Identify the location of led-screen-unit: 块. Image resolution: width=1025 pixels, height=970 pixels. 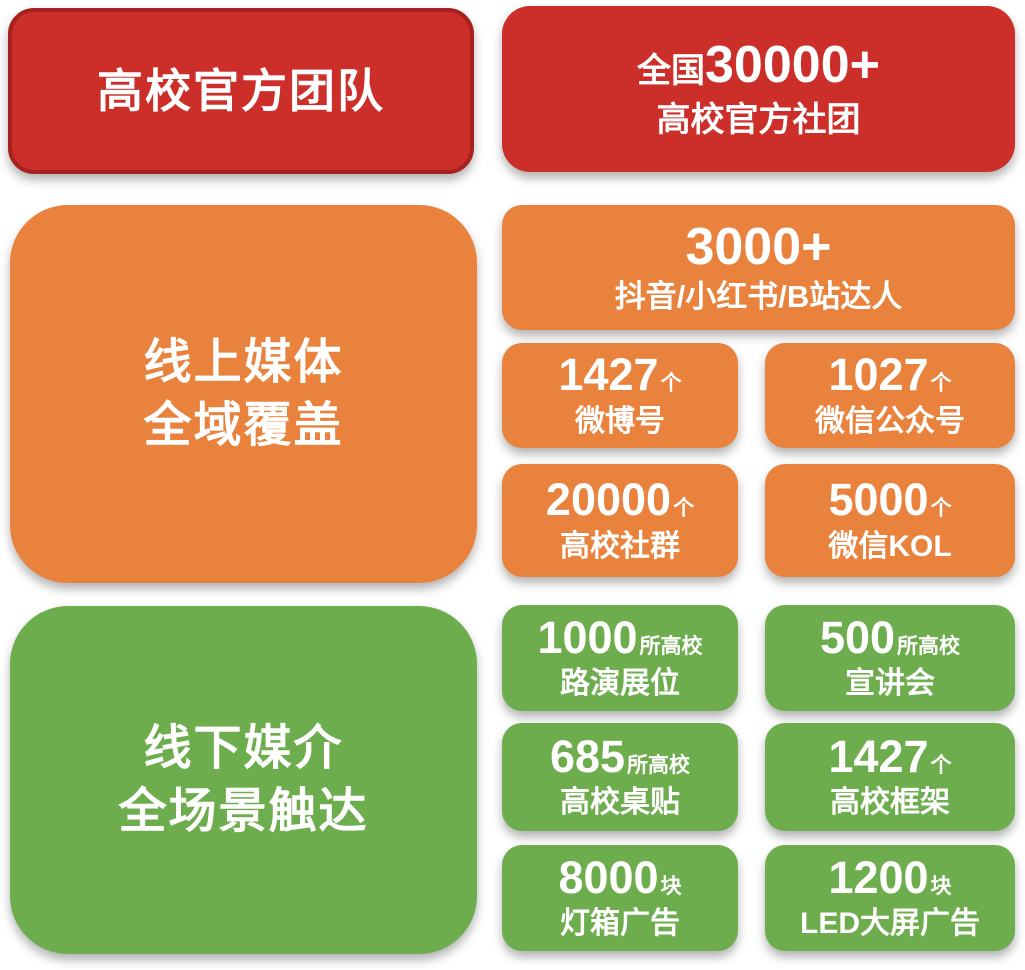
(941, 886).